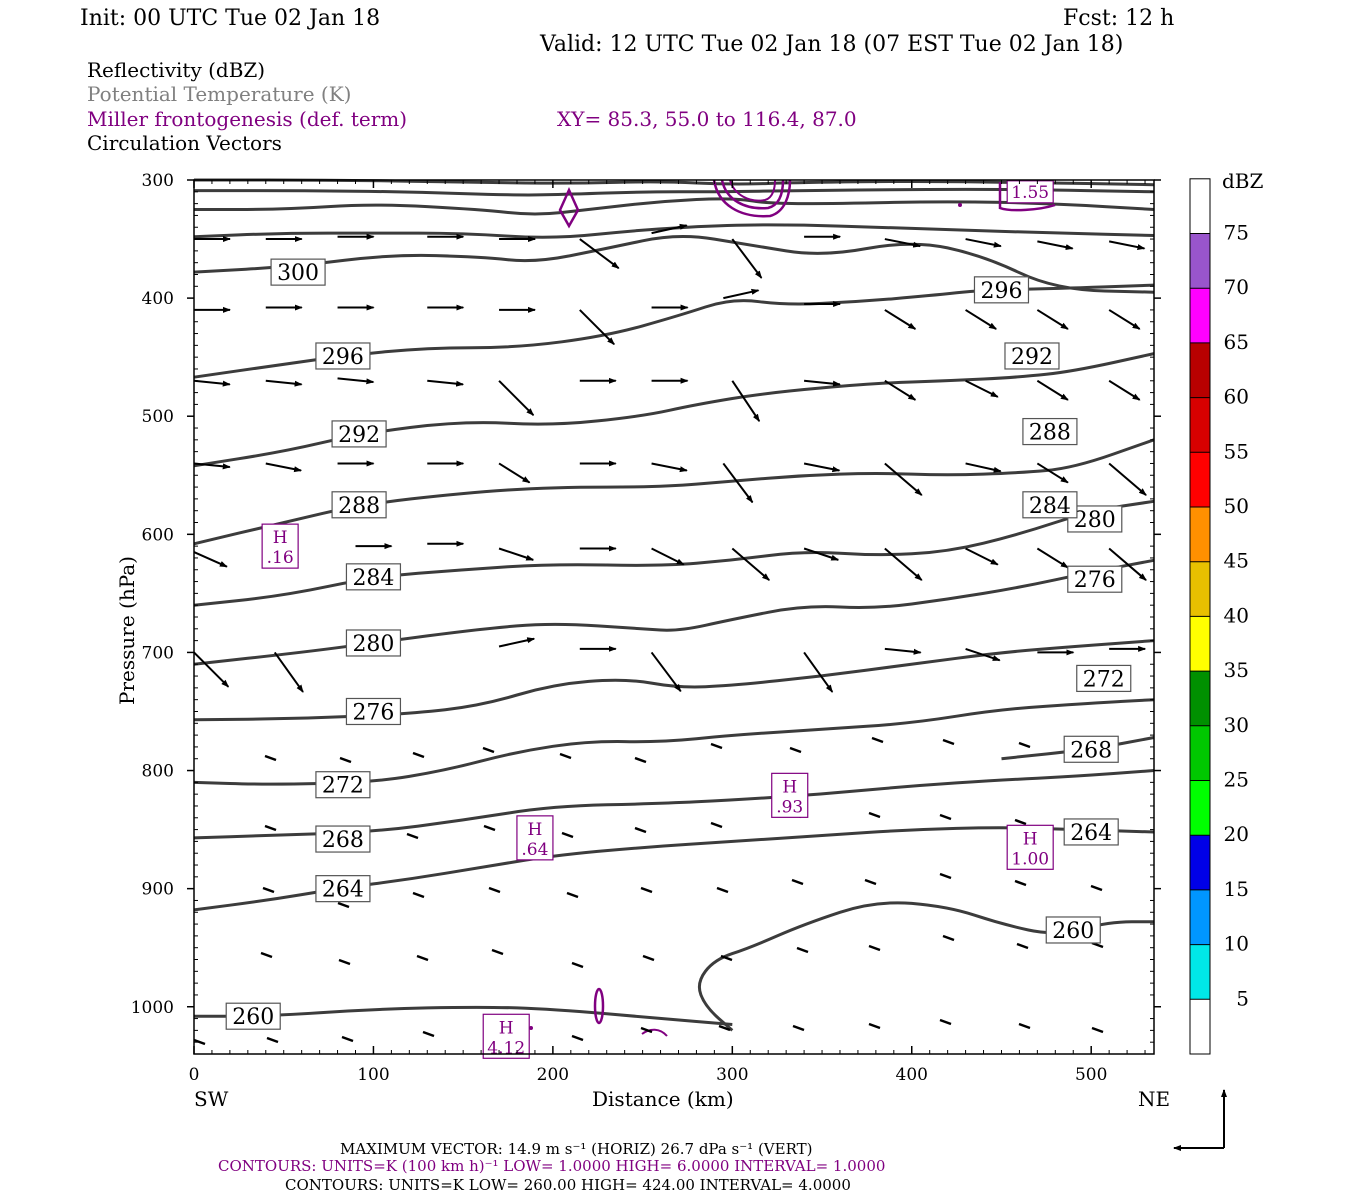  What do you see at coordinates (343, 890) in the screenshot?
I see `theta-label: 264` at bounding box center [343, 890].